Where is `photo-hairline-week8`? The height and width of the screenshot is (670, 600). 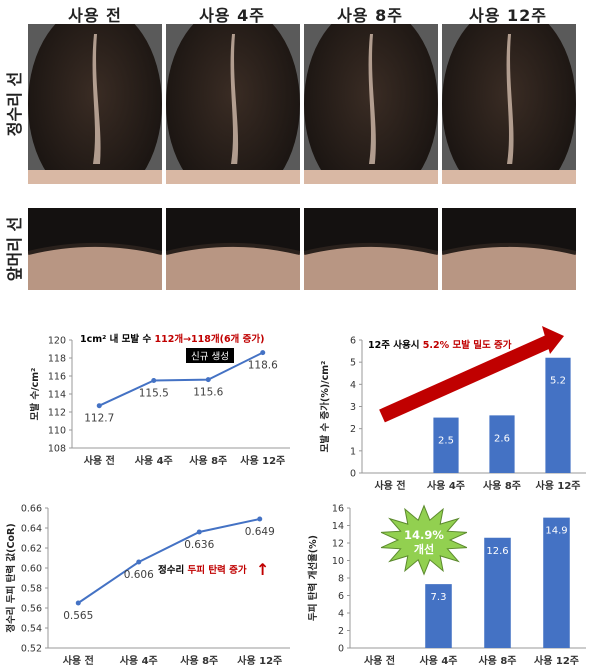
photo-hairline-week8 is located at coordinates (371, 249).